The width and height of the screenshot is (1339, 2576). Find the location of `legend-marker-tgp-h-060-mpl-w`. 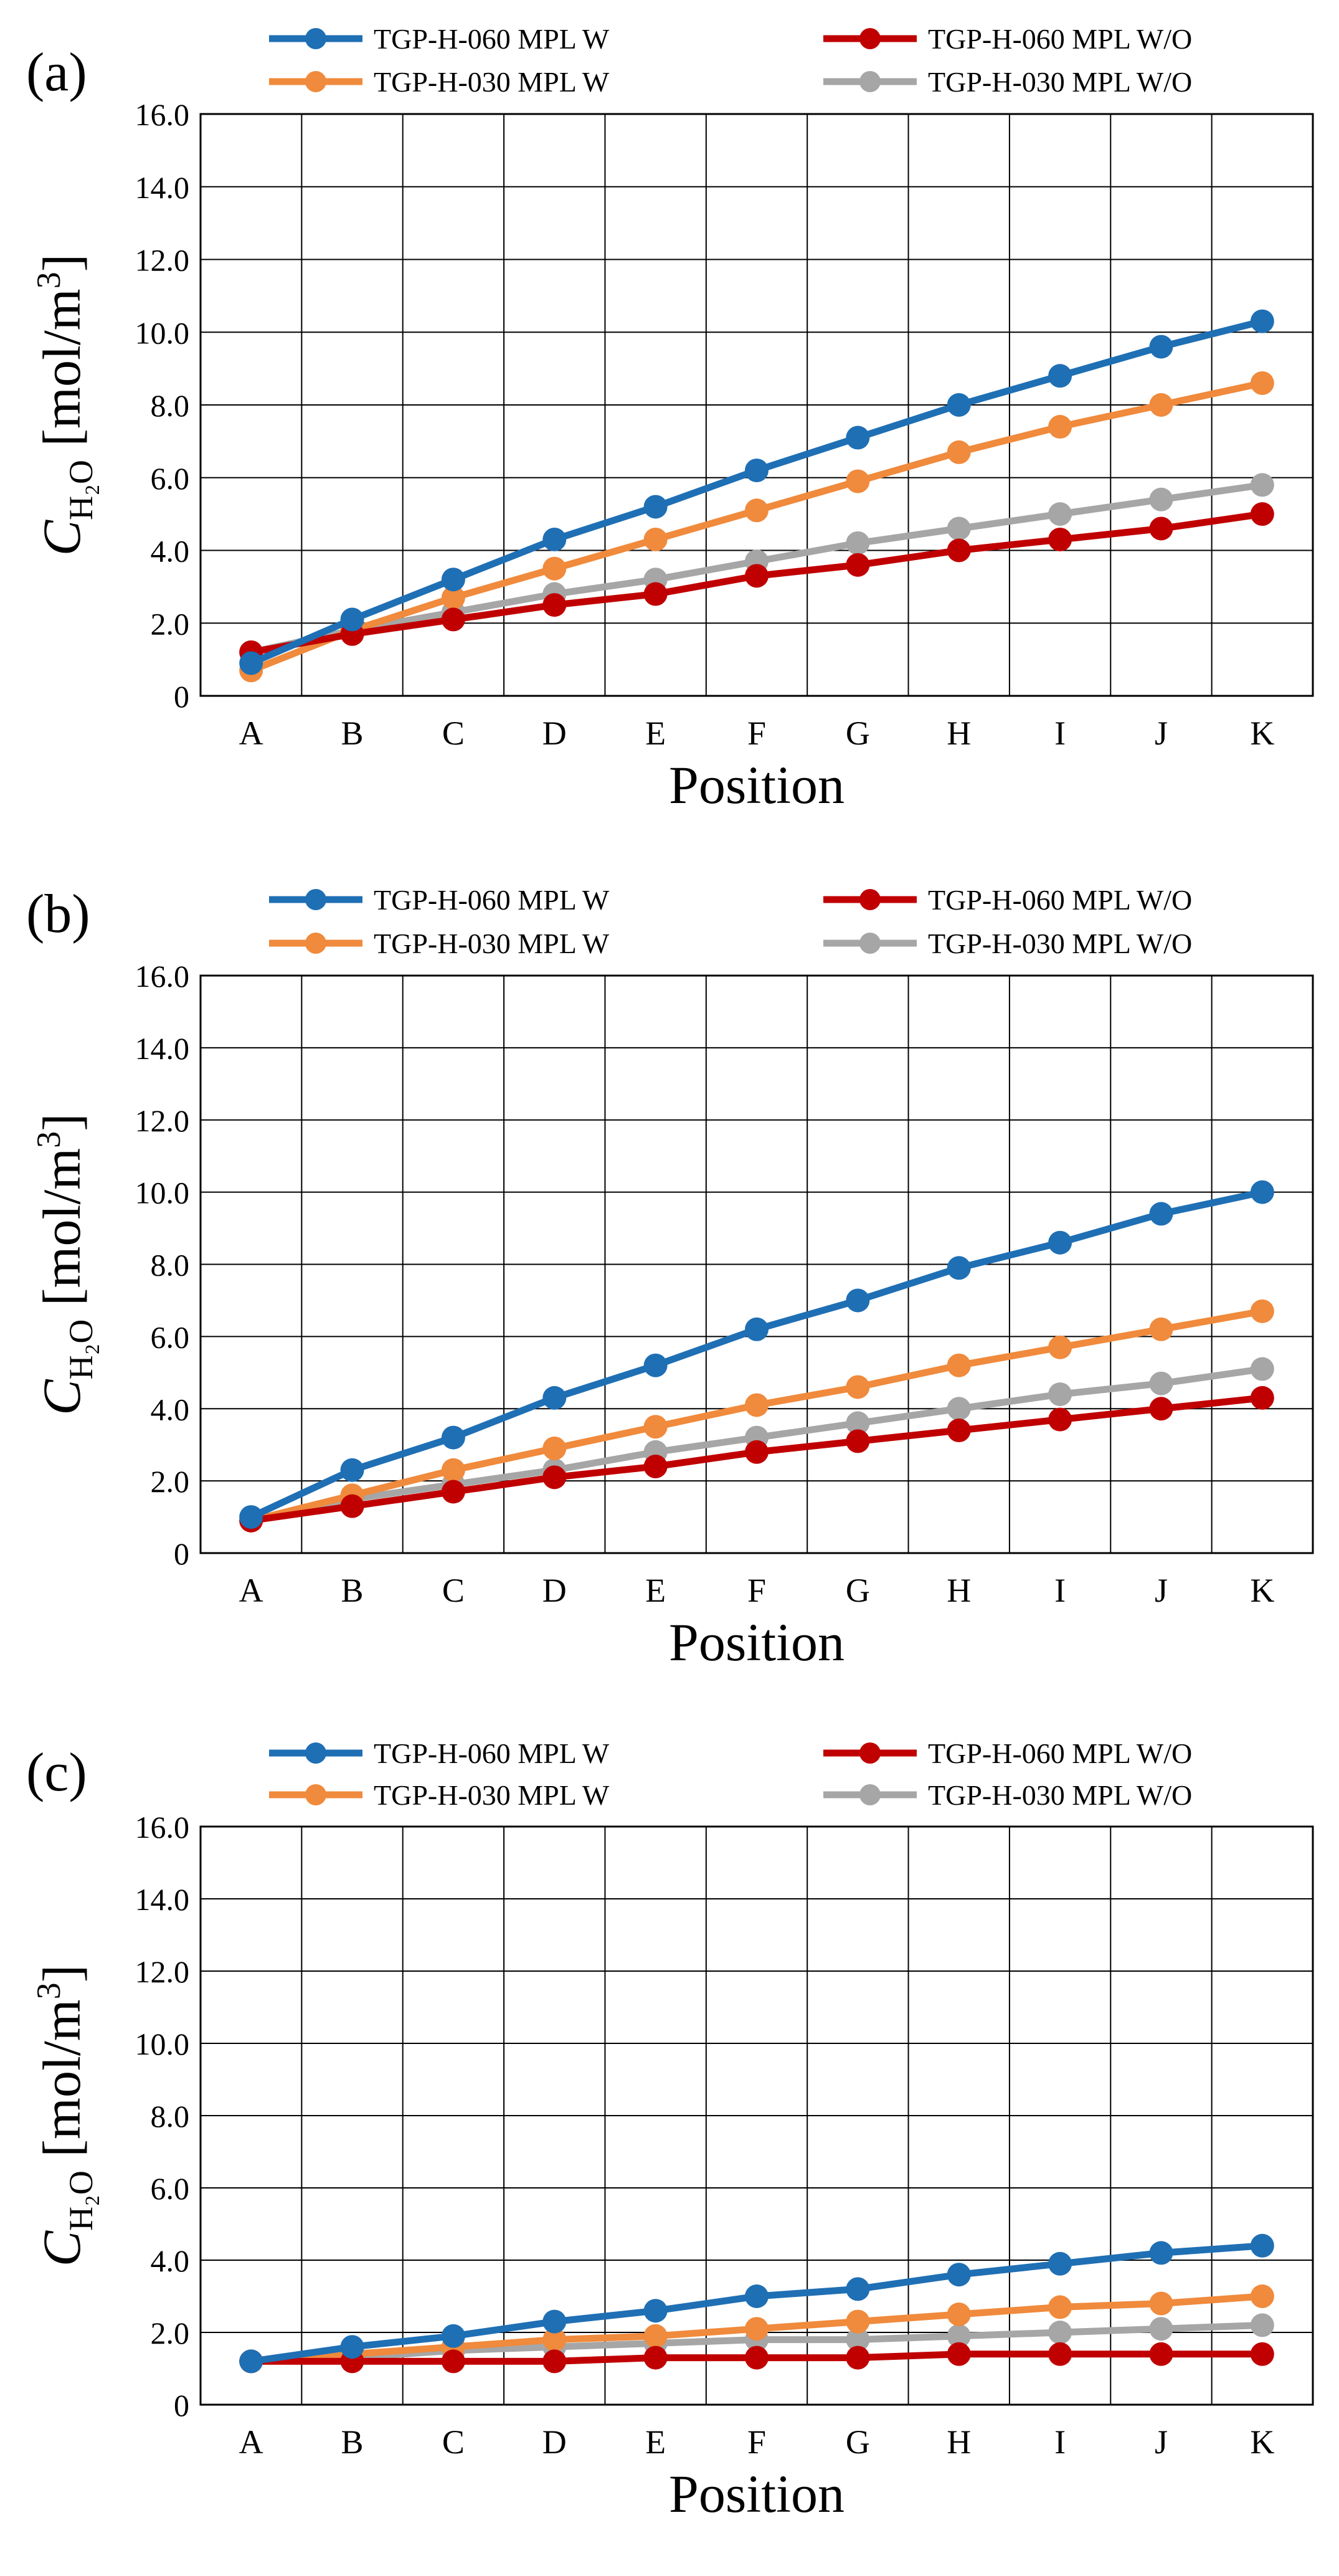

legend-marker-tgp-h-060-mpl-w is located at coordinates (315, 38).